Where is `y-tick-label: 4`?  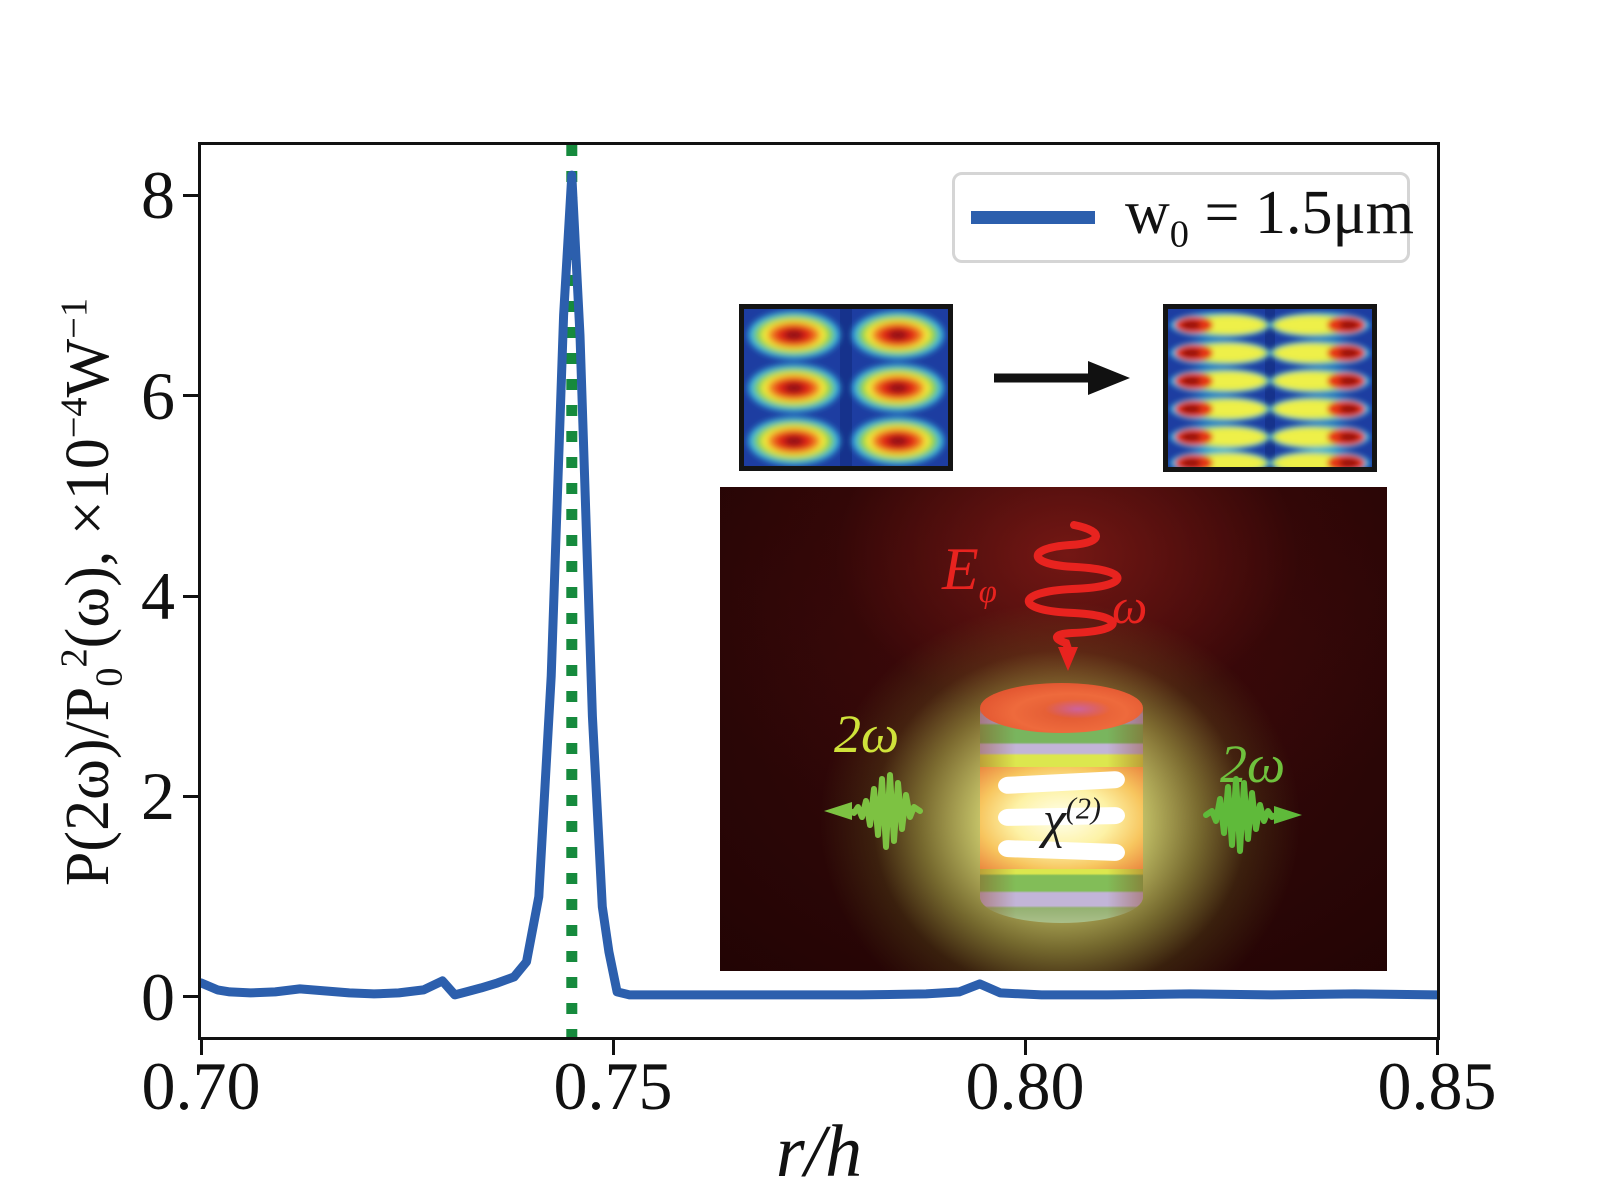
y-tick-label: 4 is located at coordinates (158, 596).